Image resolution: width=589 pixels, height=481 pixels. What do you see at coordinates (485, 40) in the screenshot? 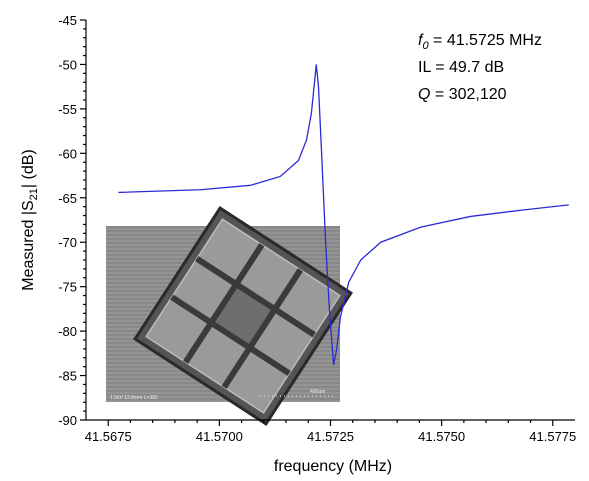
I see `annotation-part: = 41.5725 MHz` at bounding box center [485, 40].